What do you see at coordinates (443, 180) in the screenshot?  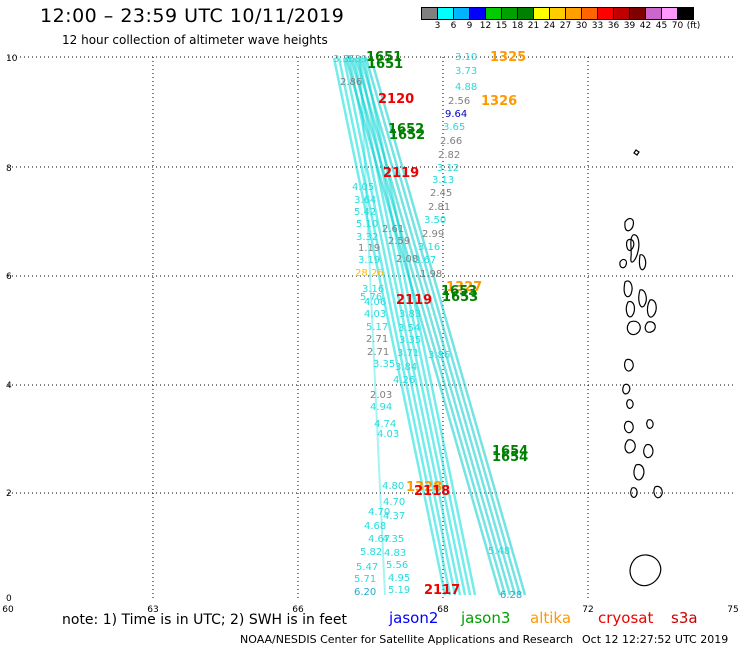 I see `wave-height-reading: 3.13` at bounding box center [443, 180].